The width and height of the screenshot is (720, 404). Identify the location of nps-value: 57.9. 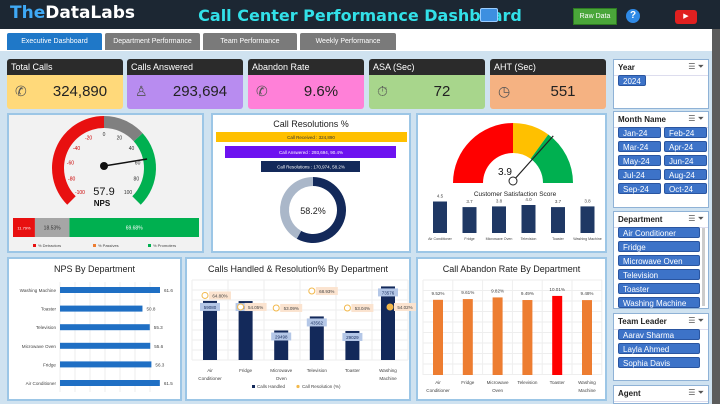
(103, 192).